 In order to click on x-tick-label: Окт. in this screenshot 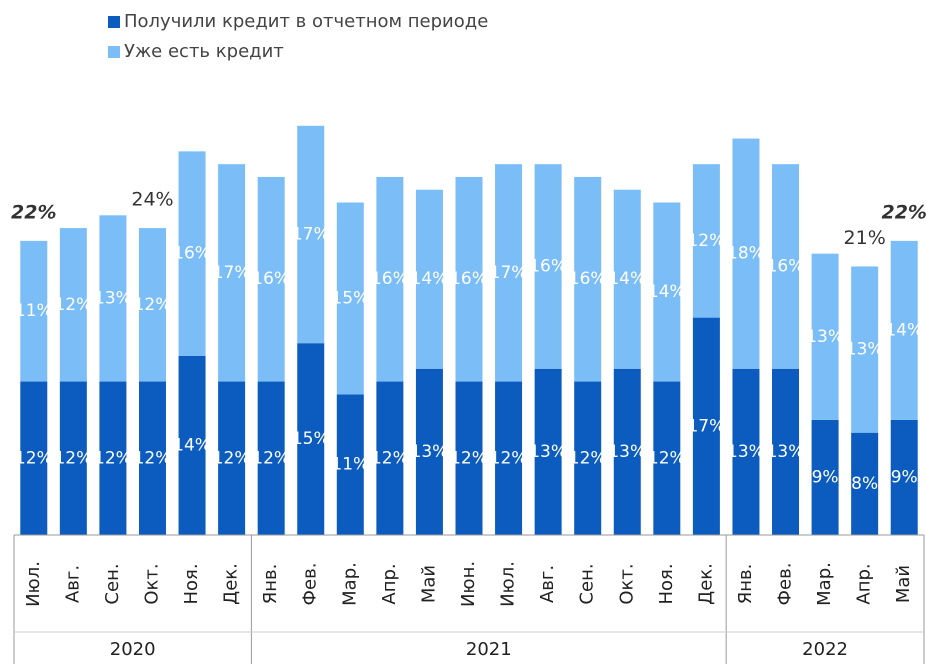, I will do `click(151, 583)`.